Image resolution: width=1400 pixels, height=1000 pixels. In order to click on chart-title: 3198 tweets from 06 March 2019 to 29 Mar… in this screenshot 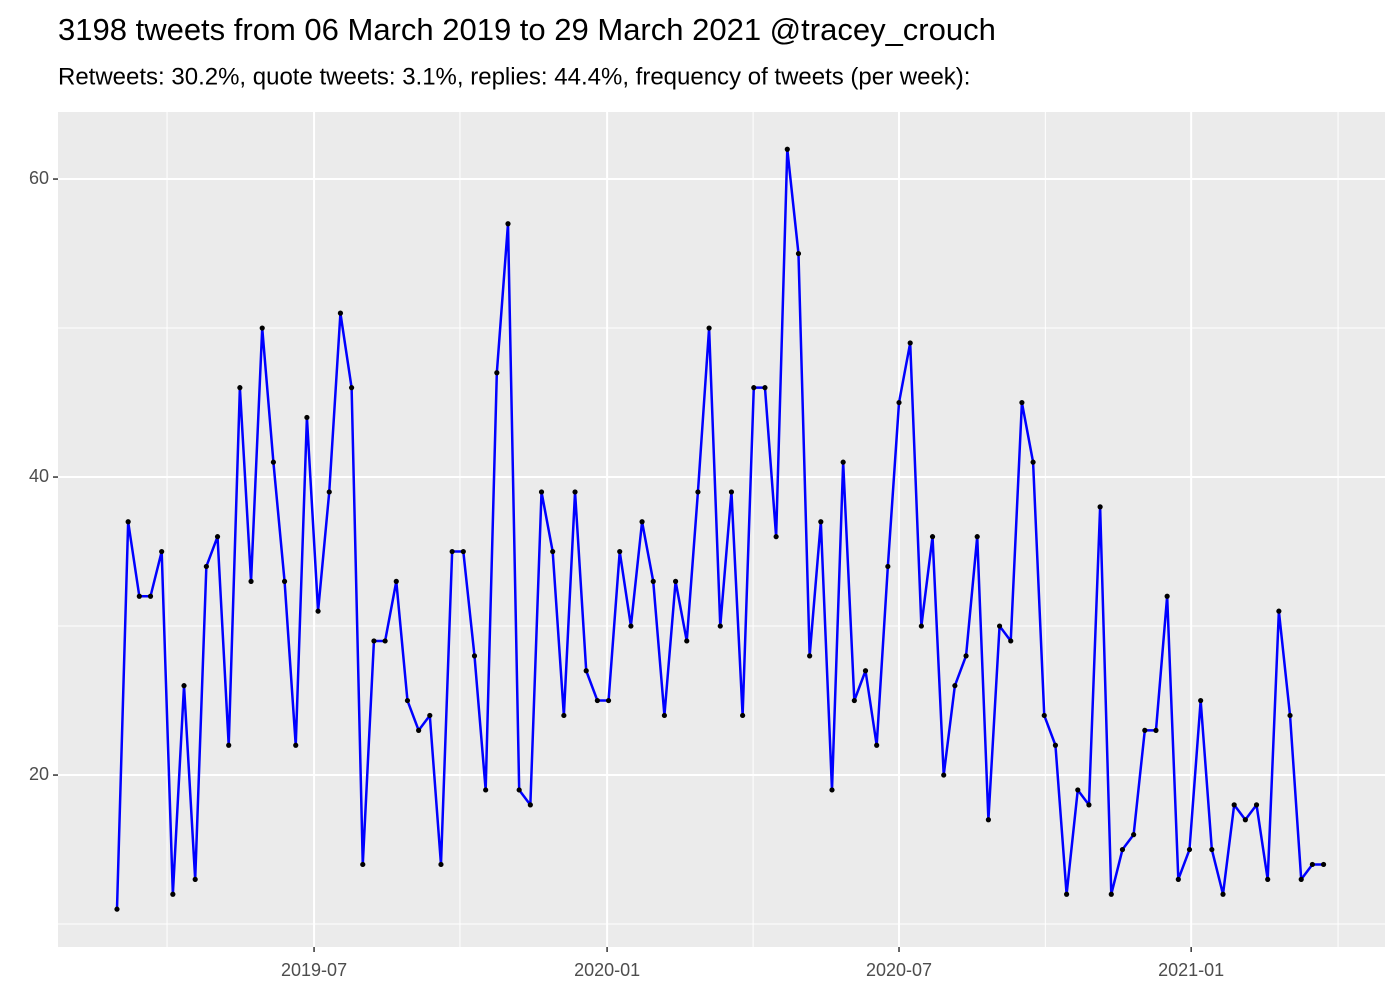, I will do `click(527, 29)`.